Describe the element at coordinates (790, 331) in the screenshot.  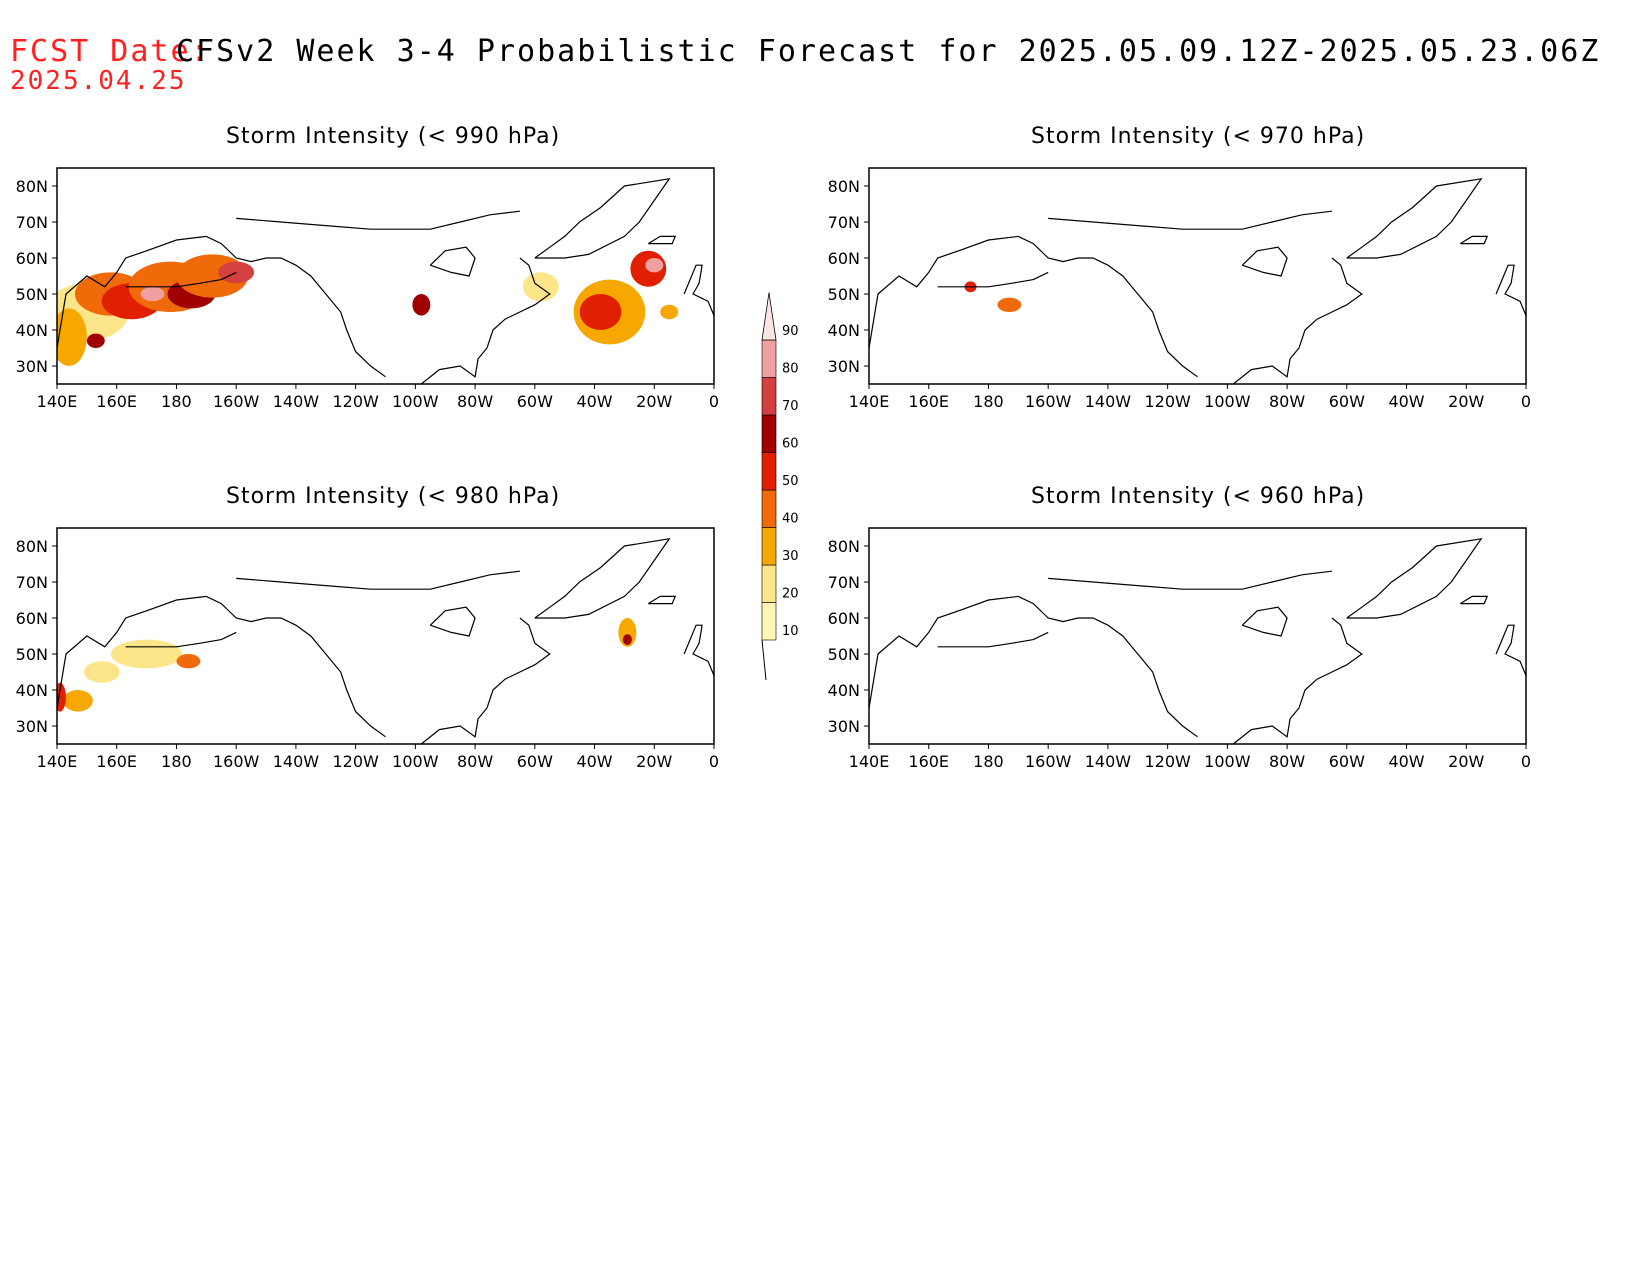
I see `colorbar-label: 90` at that location.